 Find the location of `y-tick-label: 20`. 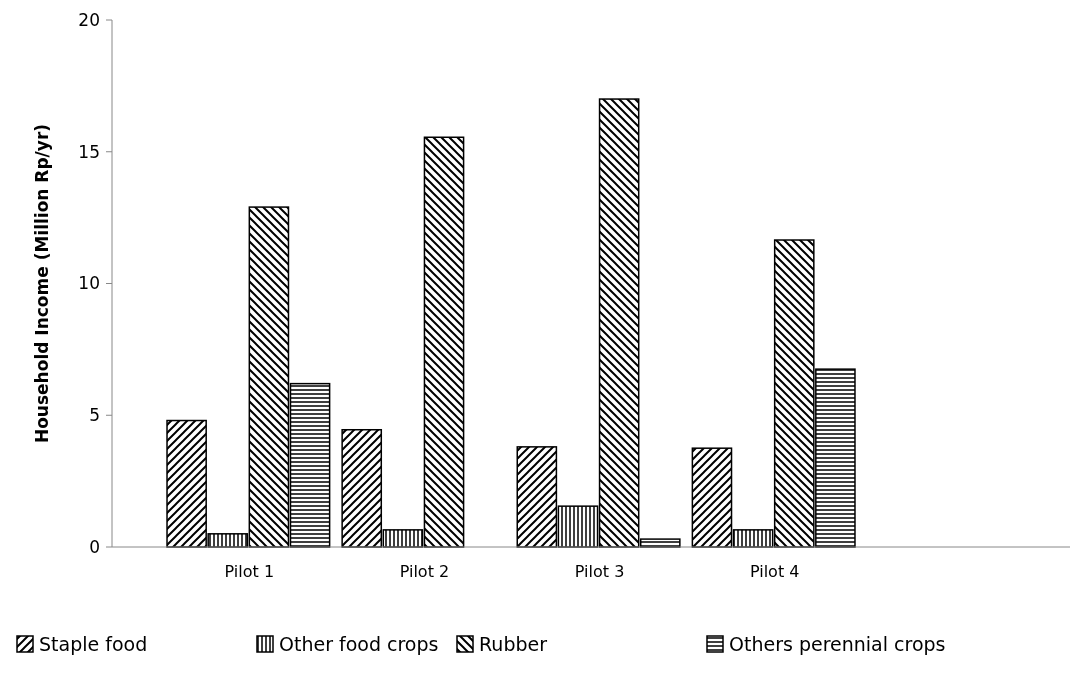

y-tick-label: 20 is located at coordinates (89, 19).